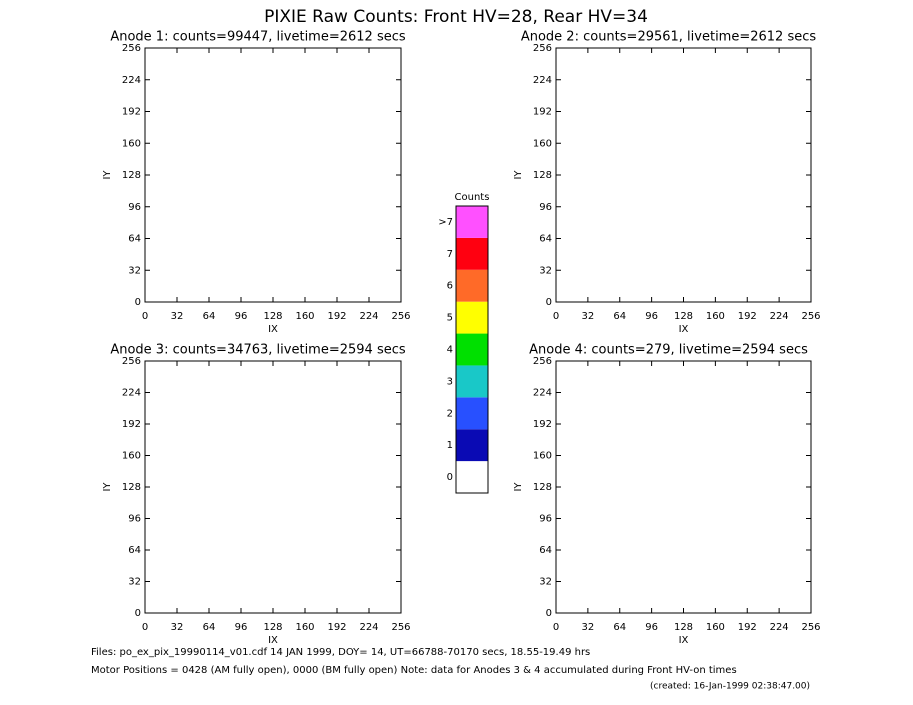  I want to click on colorbar-label: 3, so click(450, 381).